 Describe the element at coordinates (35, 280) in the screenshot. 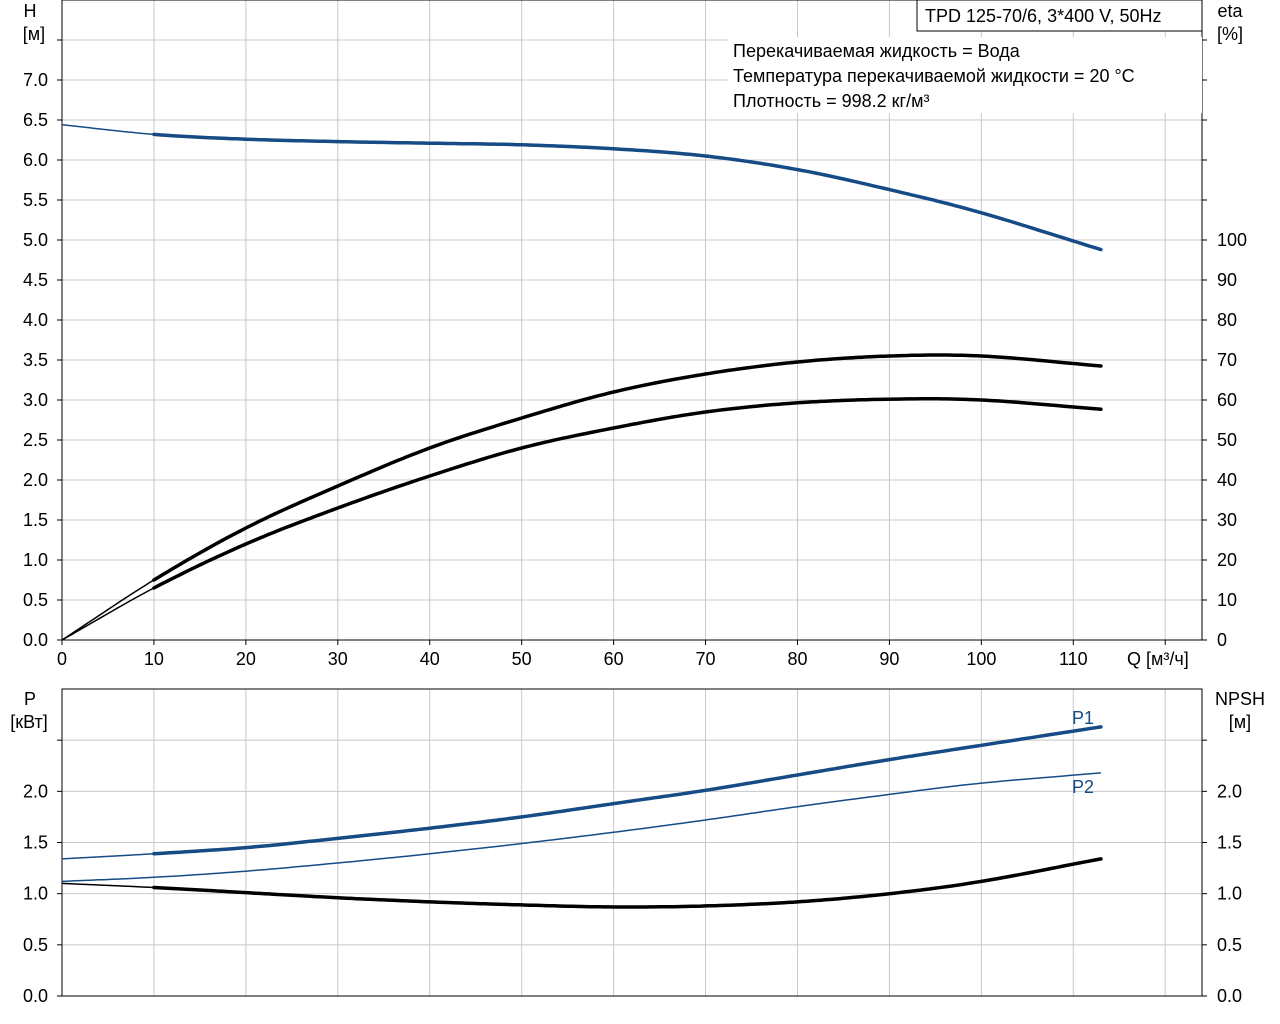

I see `y-left-tick-label: 4.5` at that location.